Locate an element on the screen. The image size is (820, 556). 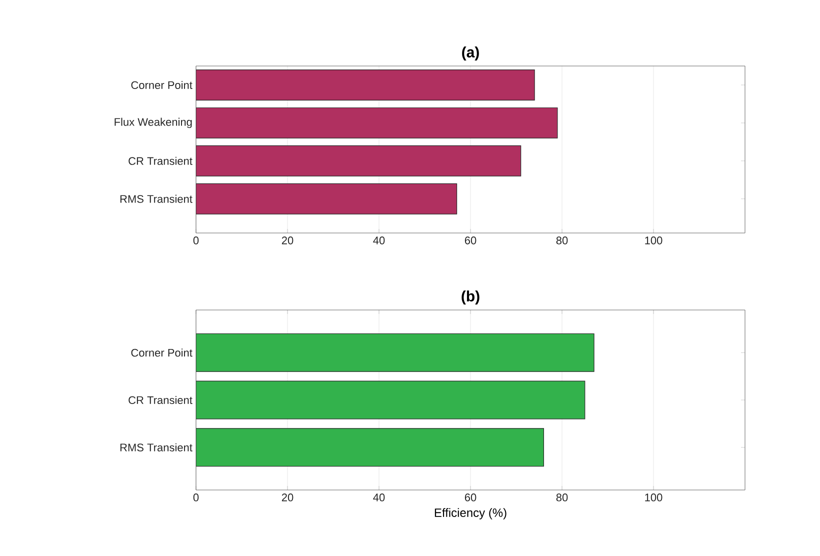
x-axis-title: Efficiency (%) is located at coordinates (470, 514).